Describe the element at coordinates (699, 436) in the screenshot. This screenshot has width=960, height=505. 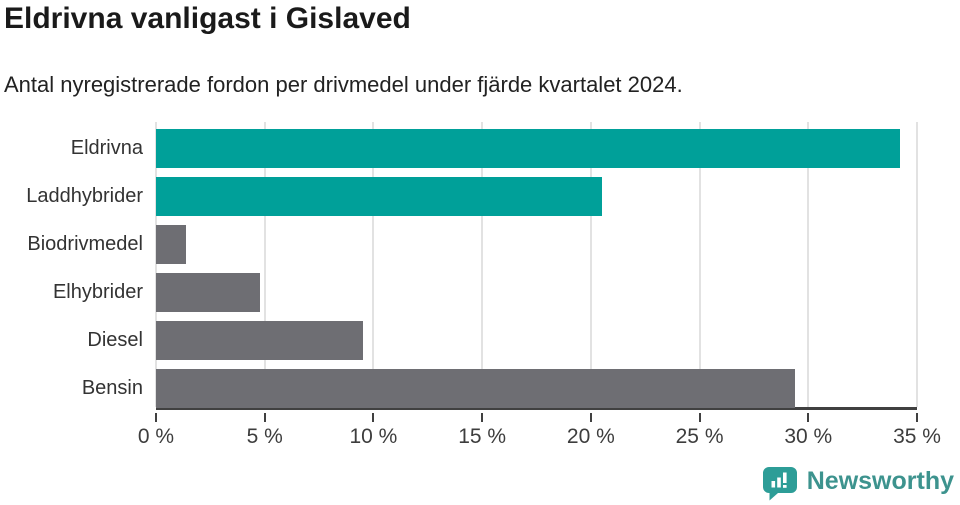
I see `x-tick-label-25: 25 %` at that location.